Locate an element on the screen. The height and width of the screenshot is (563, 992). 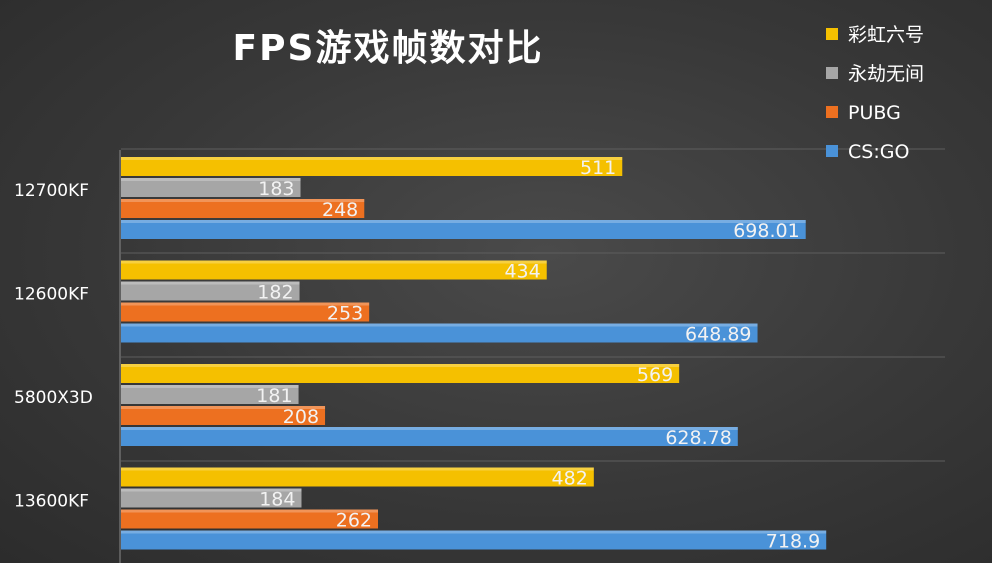
legend-label: 彩虹六号 is located at coordinates (886, 35).